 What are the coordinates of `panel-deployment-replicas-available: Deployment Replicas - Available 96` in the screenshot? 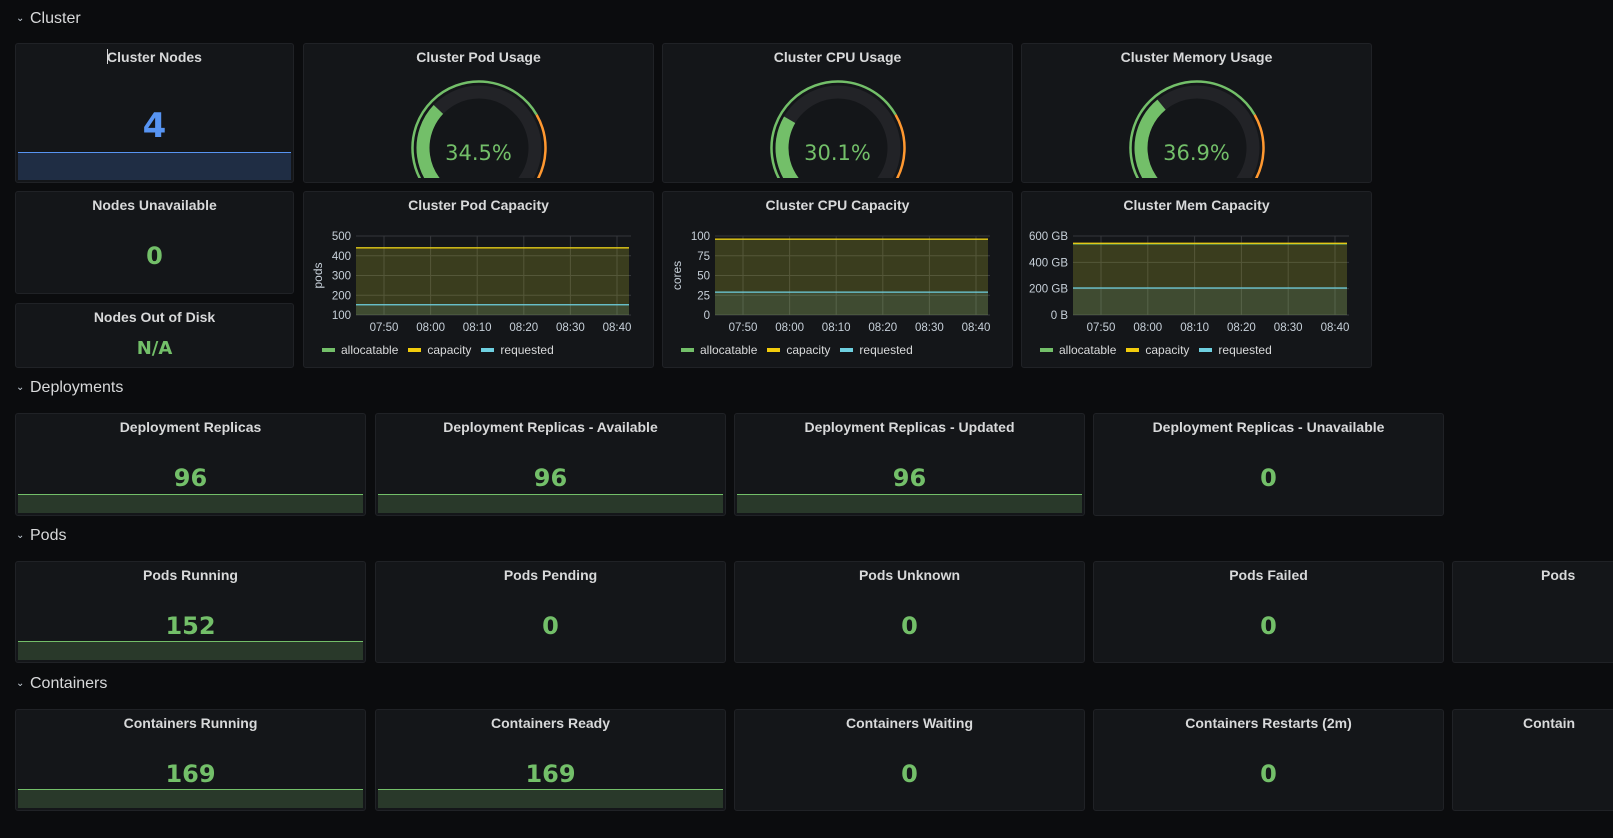 It's located at (550, 464).